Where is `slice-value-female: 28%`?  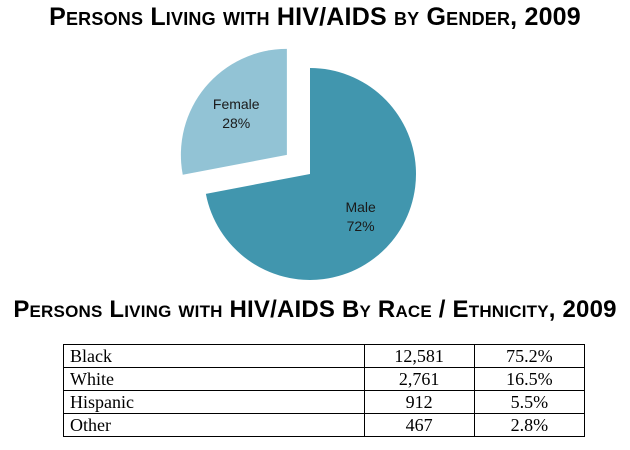
slice-value-female: 28% is located at coordinates (236, 123).